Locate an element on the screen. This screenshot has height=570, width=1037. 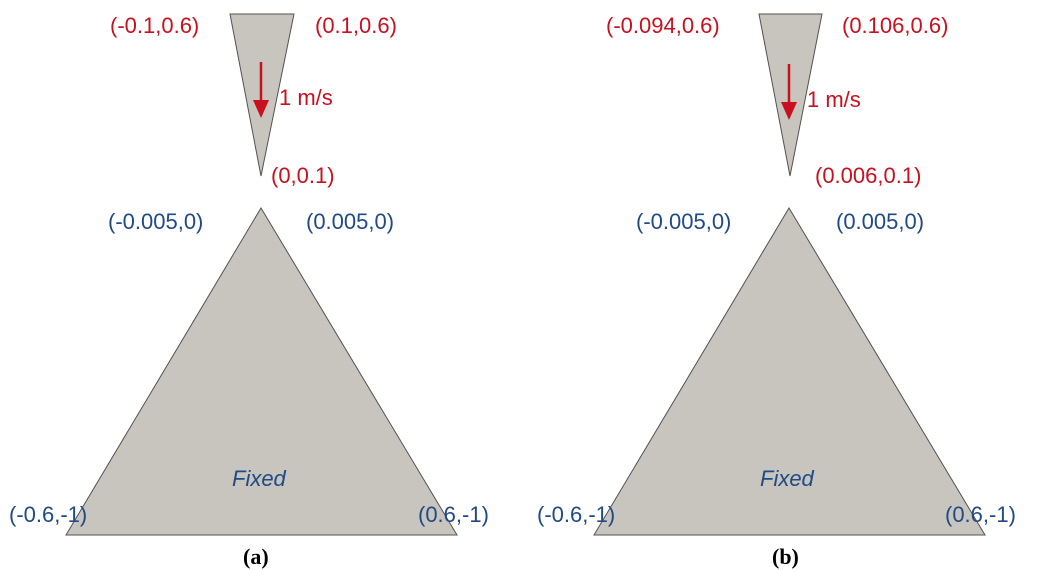
indenter-wedge-b is located at coordinates (790, 95).